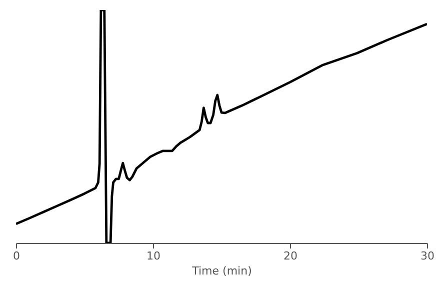 The height and width of the screenshot is (300, 446). I want to click on x-tick-label: 30, so click(427, 256).